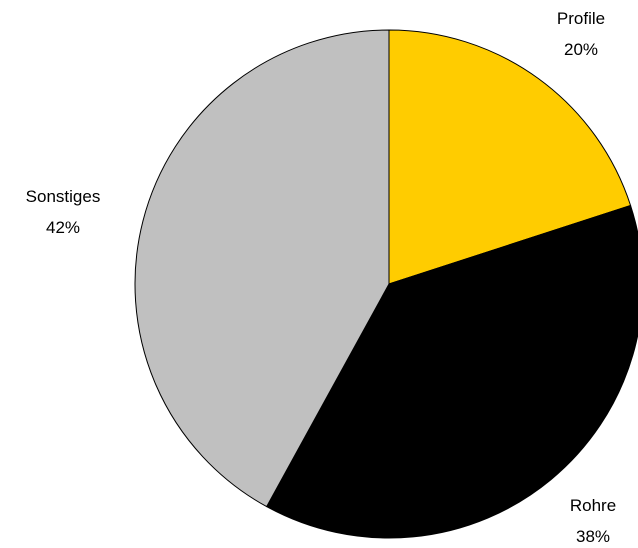 Image resolution: width=638 pixels, height=548 pixels. Describe the element at coordinates (63, 227) in the screenshot. I see `slice-value-label-sonstiges: 42%` at that location.